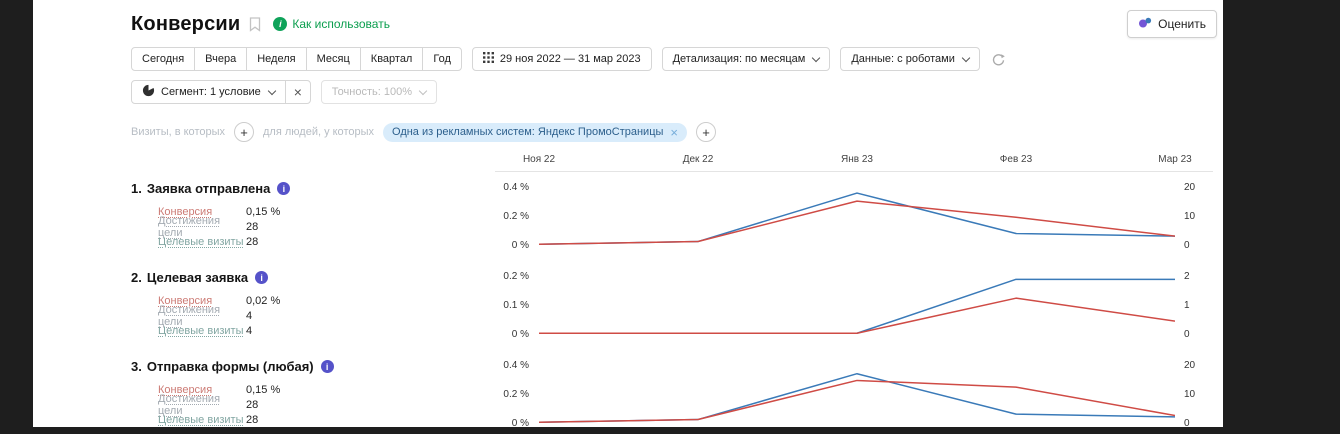  What do you see at coordinates (706, 132) in the screenshot?
I see `add-people-condition-button: +` at bounding box center [706, 132].